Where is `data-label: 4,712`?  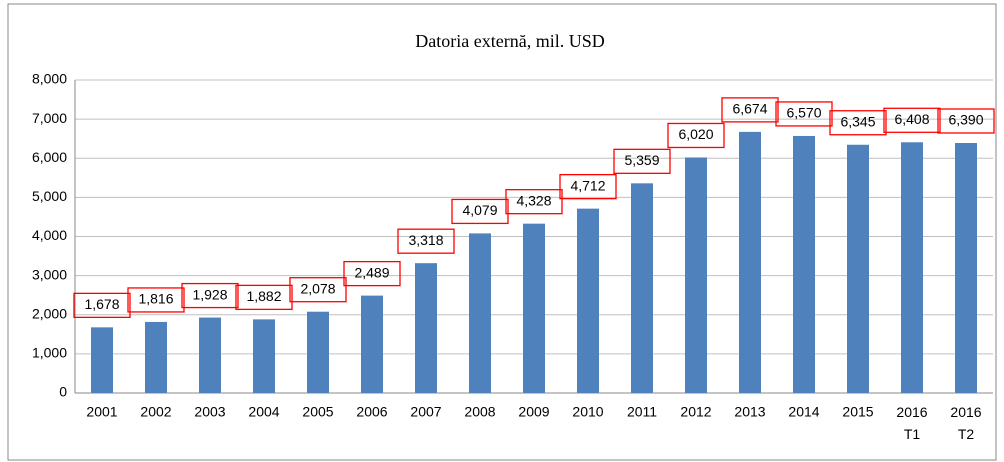
data-label: 4,712 is located at coordinates (587, 185).